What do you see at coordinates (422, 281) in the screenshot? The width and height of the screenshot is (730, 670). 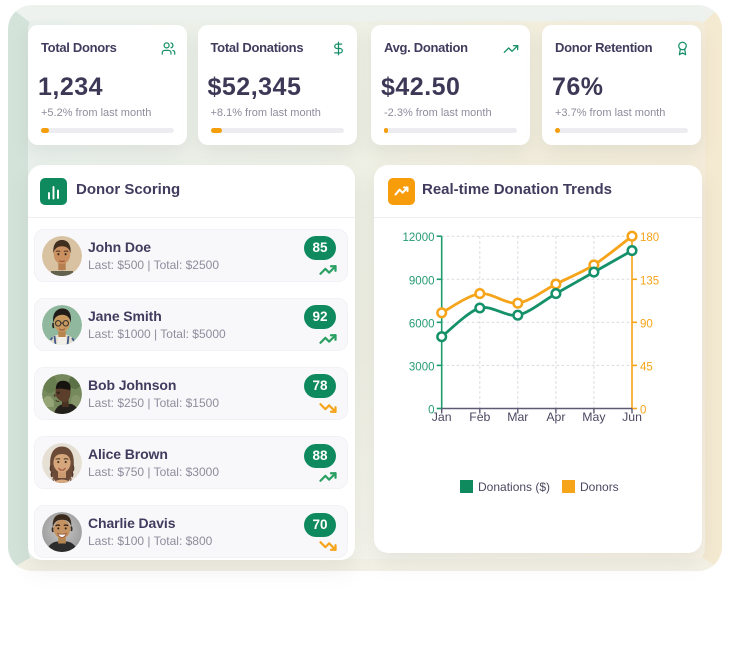 I see `svg-text: 9000` at bounding box center [422, 281].